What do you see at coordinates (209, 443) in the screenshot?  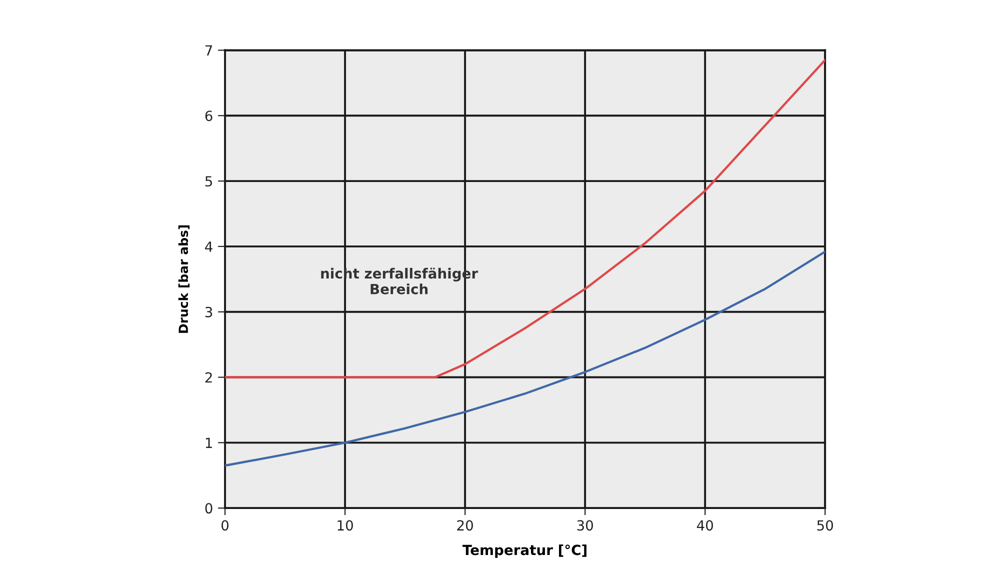 I see `y-tick-label: 1` at bounding box center [209, 443].